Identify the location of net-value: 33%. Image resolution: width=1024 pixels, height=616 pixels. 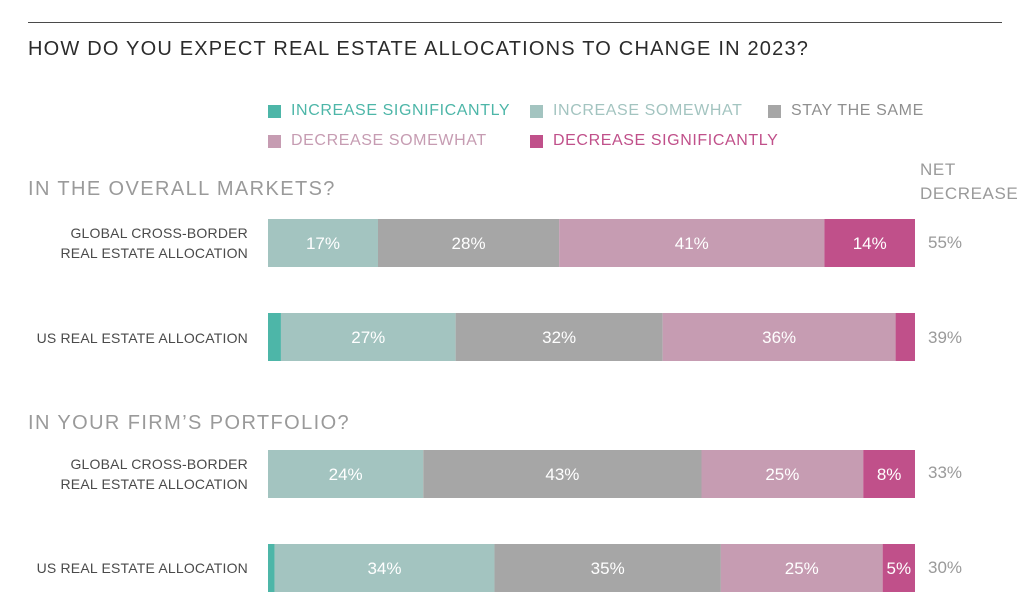
(945, 472).